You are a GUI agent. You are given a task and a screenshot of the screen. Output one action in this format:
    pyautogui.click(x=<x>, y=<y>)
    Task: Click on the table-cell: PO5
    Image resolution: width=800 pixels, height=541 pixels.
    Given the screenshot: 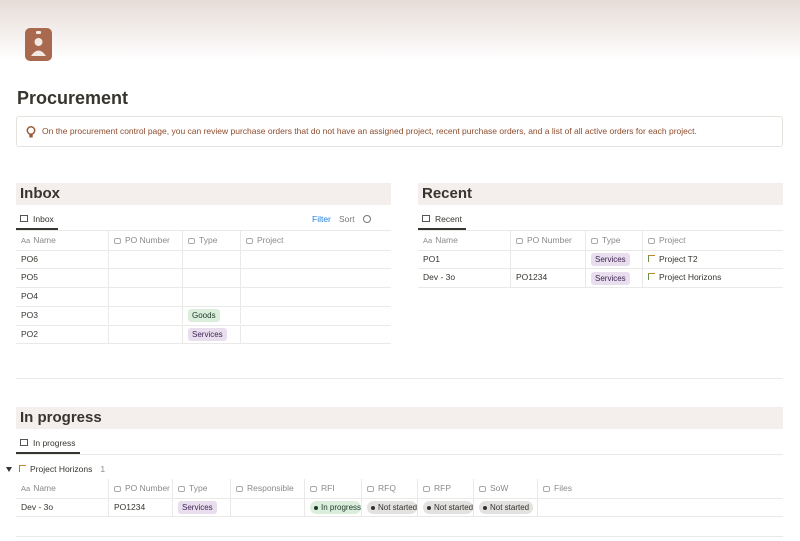 What is the action you would take?
    pyautogui.click(x=62, y=277)
    